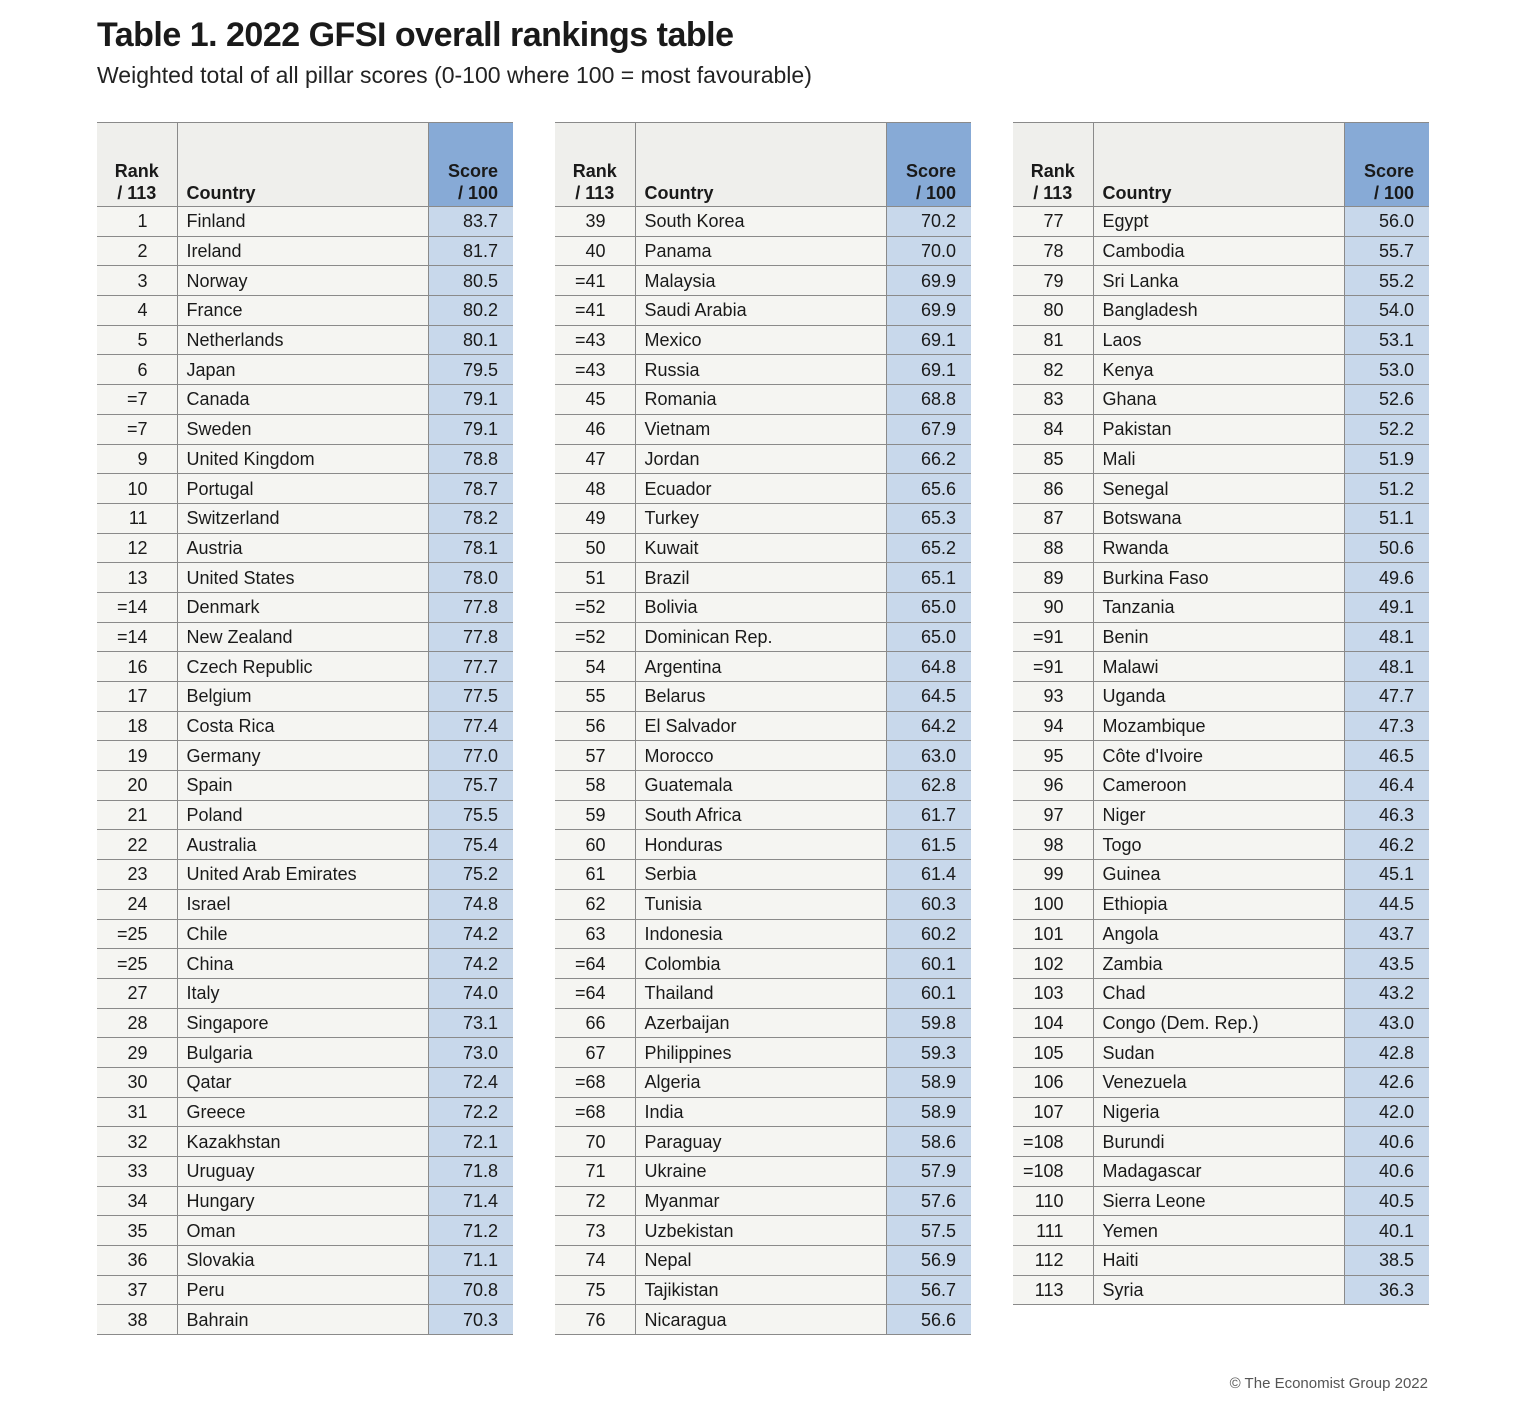 This screenshot has height=1412, width=1524. Describe the element at coordinates (137, 1052) in the screenshot. I see `rank-cell: 29` at that location.